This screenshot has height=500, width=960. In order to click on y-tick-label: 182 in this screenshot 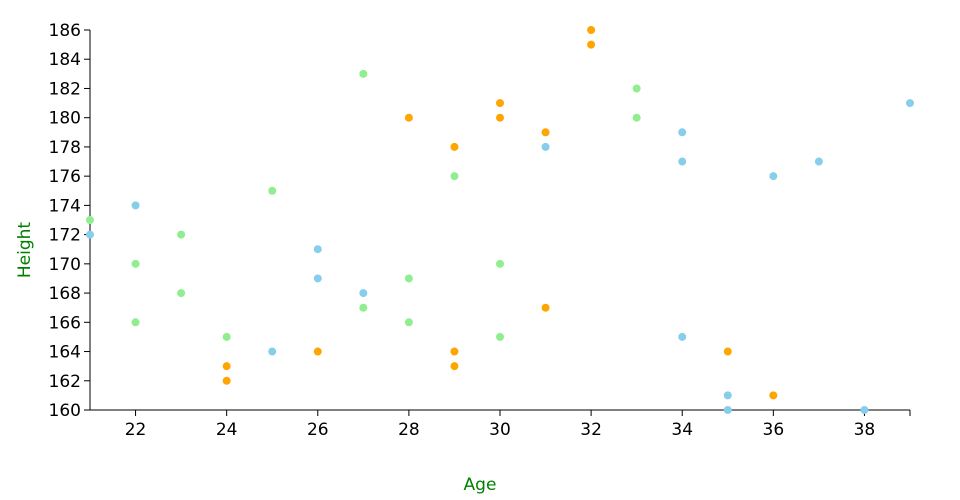, I will do `click(65, 89)`.